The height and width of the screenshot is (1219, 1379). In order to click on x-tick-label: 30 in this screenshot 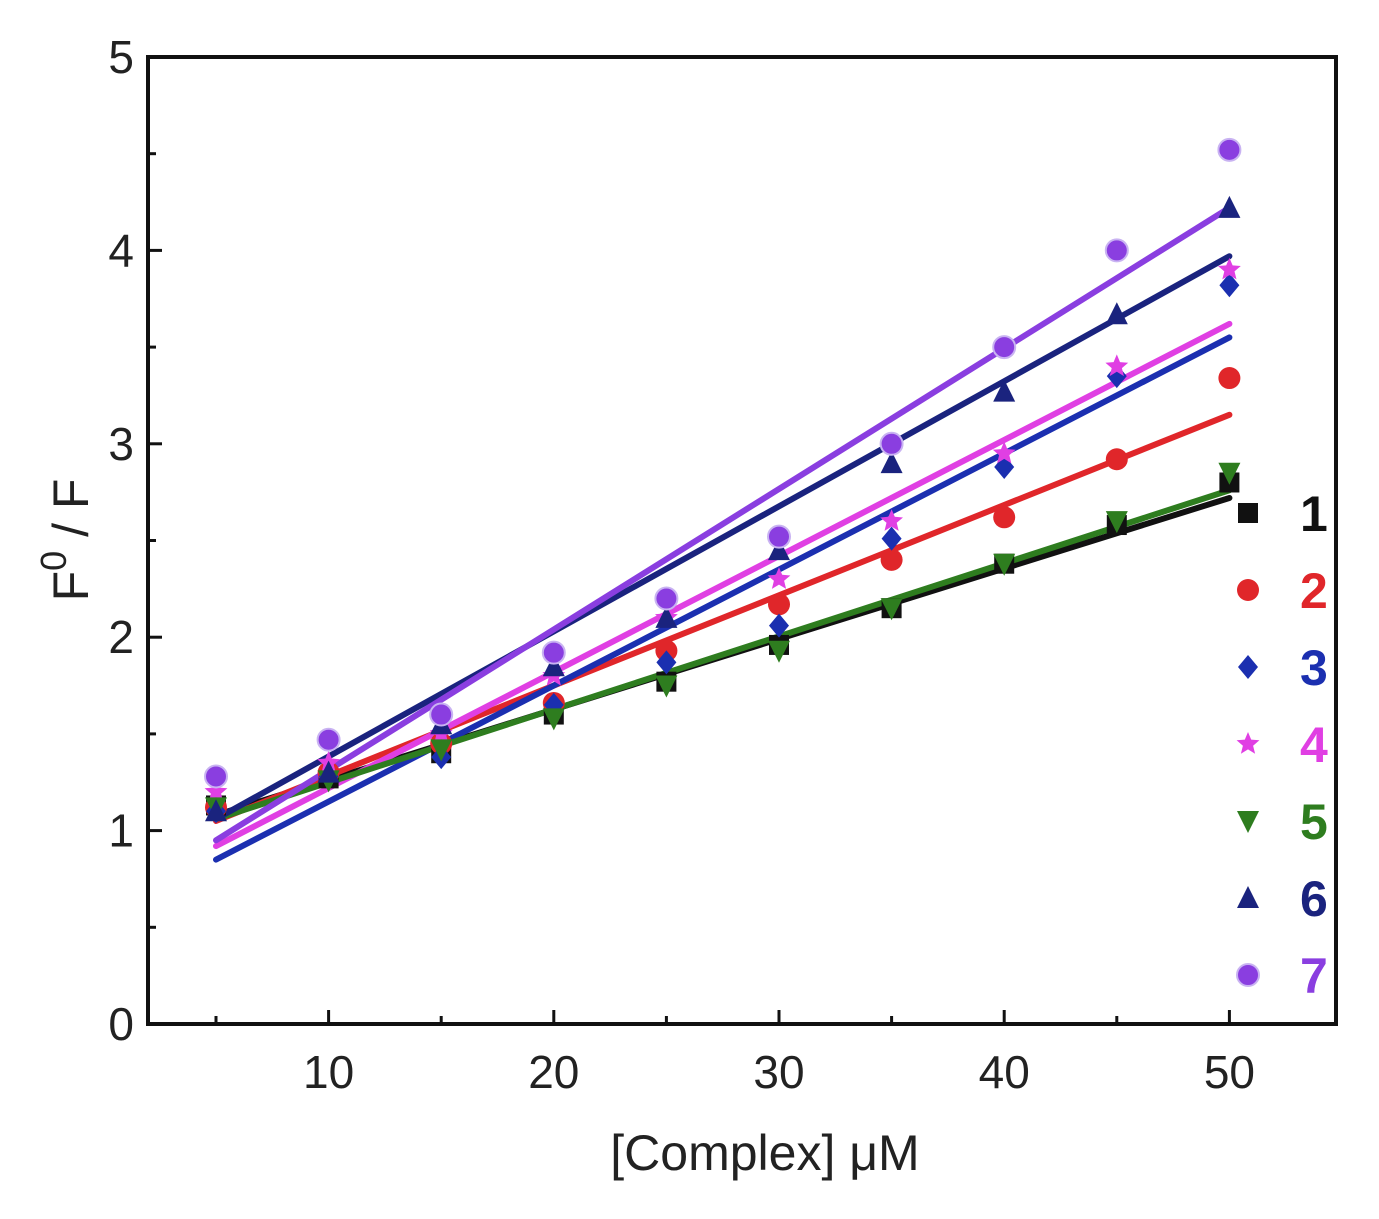, I will do `click(778, 1072)`.